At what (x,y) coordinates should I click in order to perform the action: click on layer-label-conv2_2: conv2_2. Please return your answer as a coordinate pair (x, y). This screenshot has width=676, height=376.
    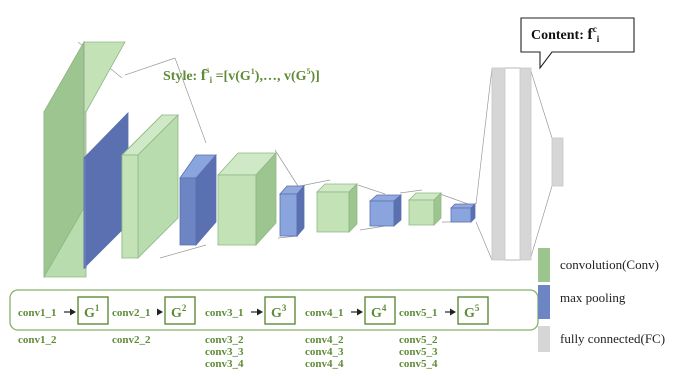
    Looking at the image, I should click on (131, 340).